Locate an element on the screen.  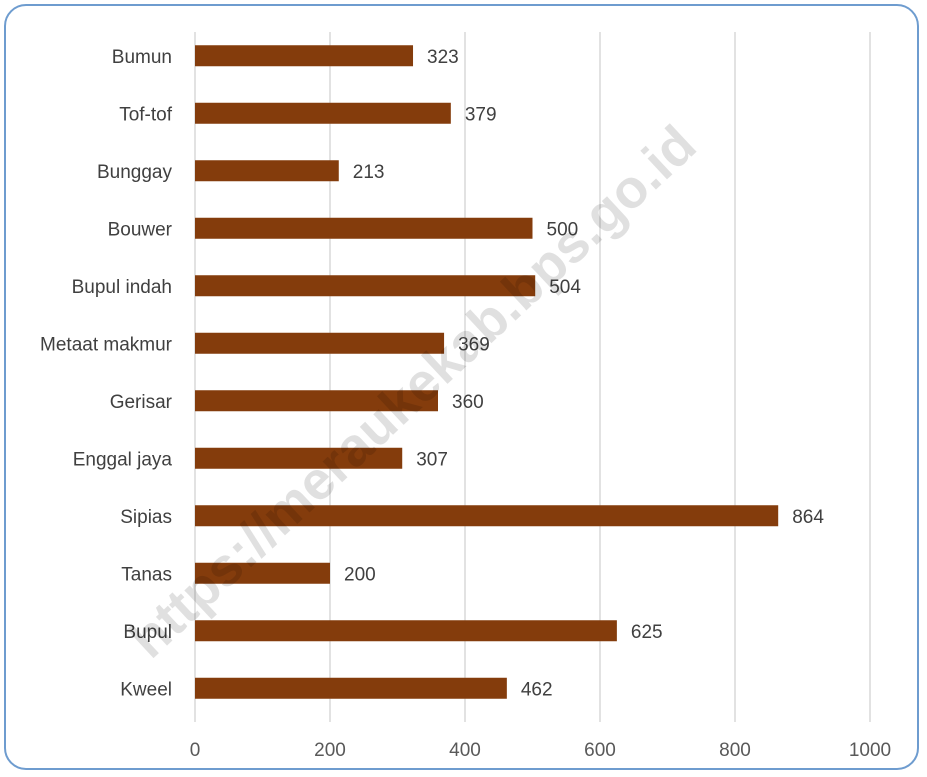
category-label: Enggal jaya is located at coordinates (123, 459).